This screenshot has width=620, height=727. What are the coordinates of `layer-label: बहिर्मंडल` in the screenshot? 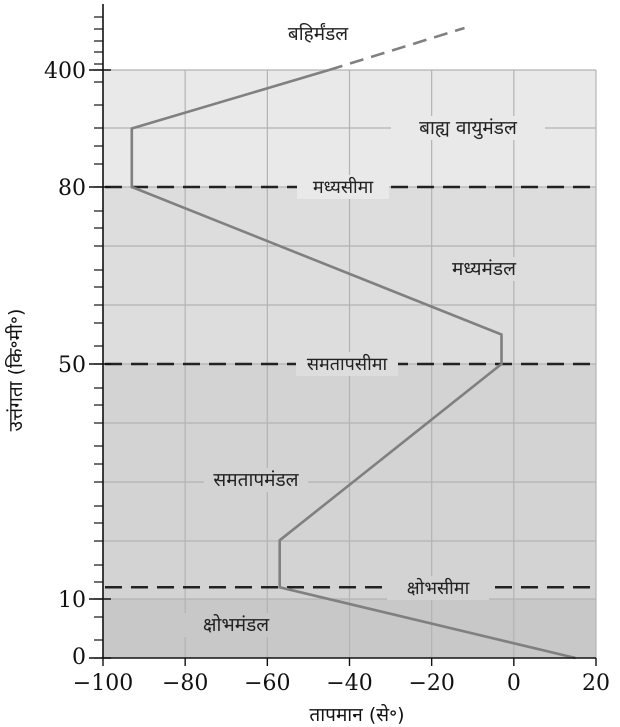 It's located at (318, 33).